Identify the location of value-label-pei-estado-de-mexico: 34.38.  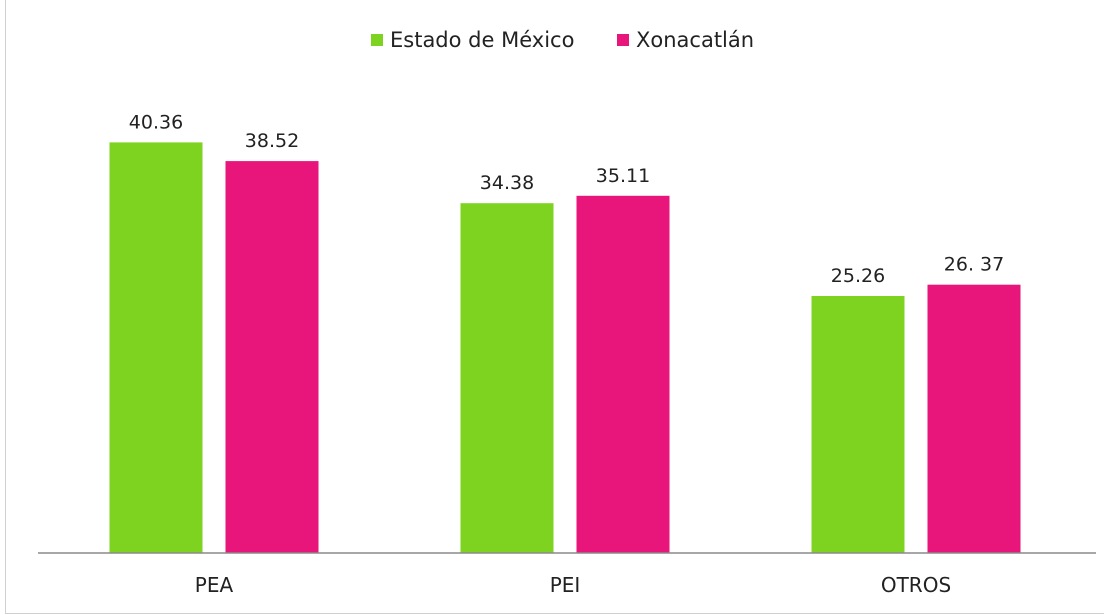
(507, 183).